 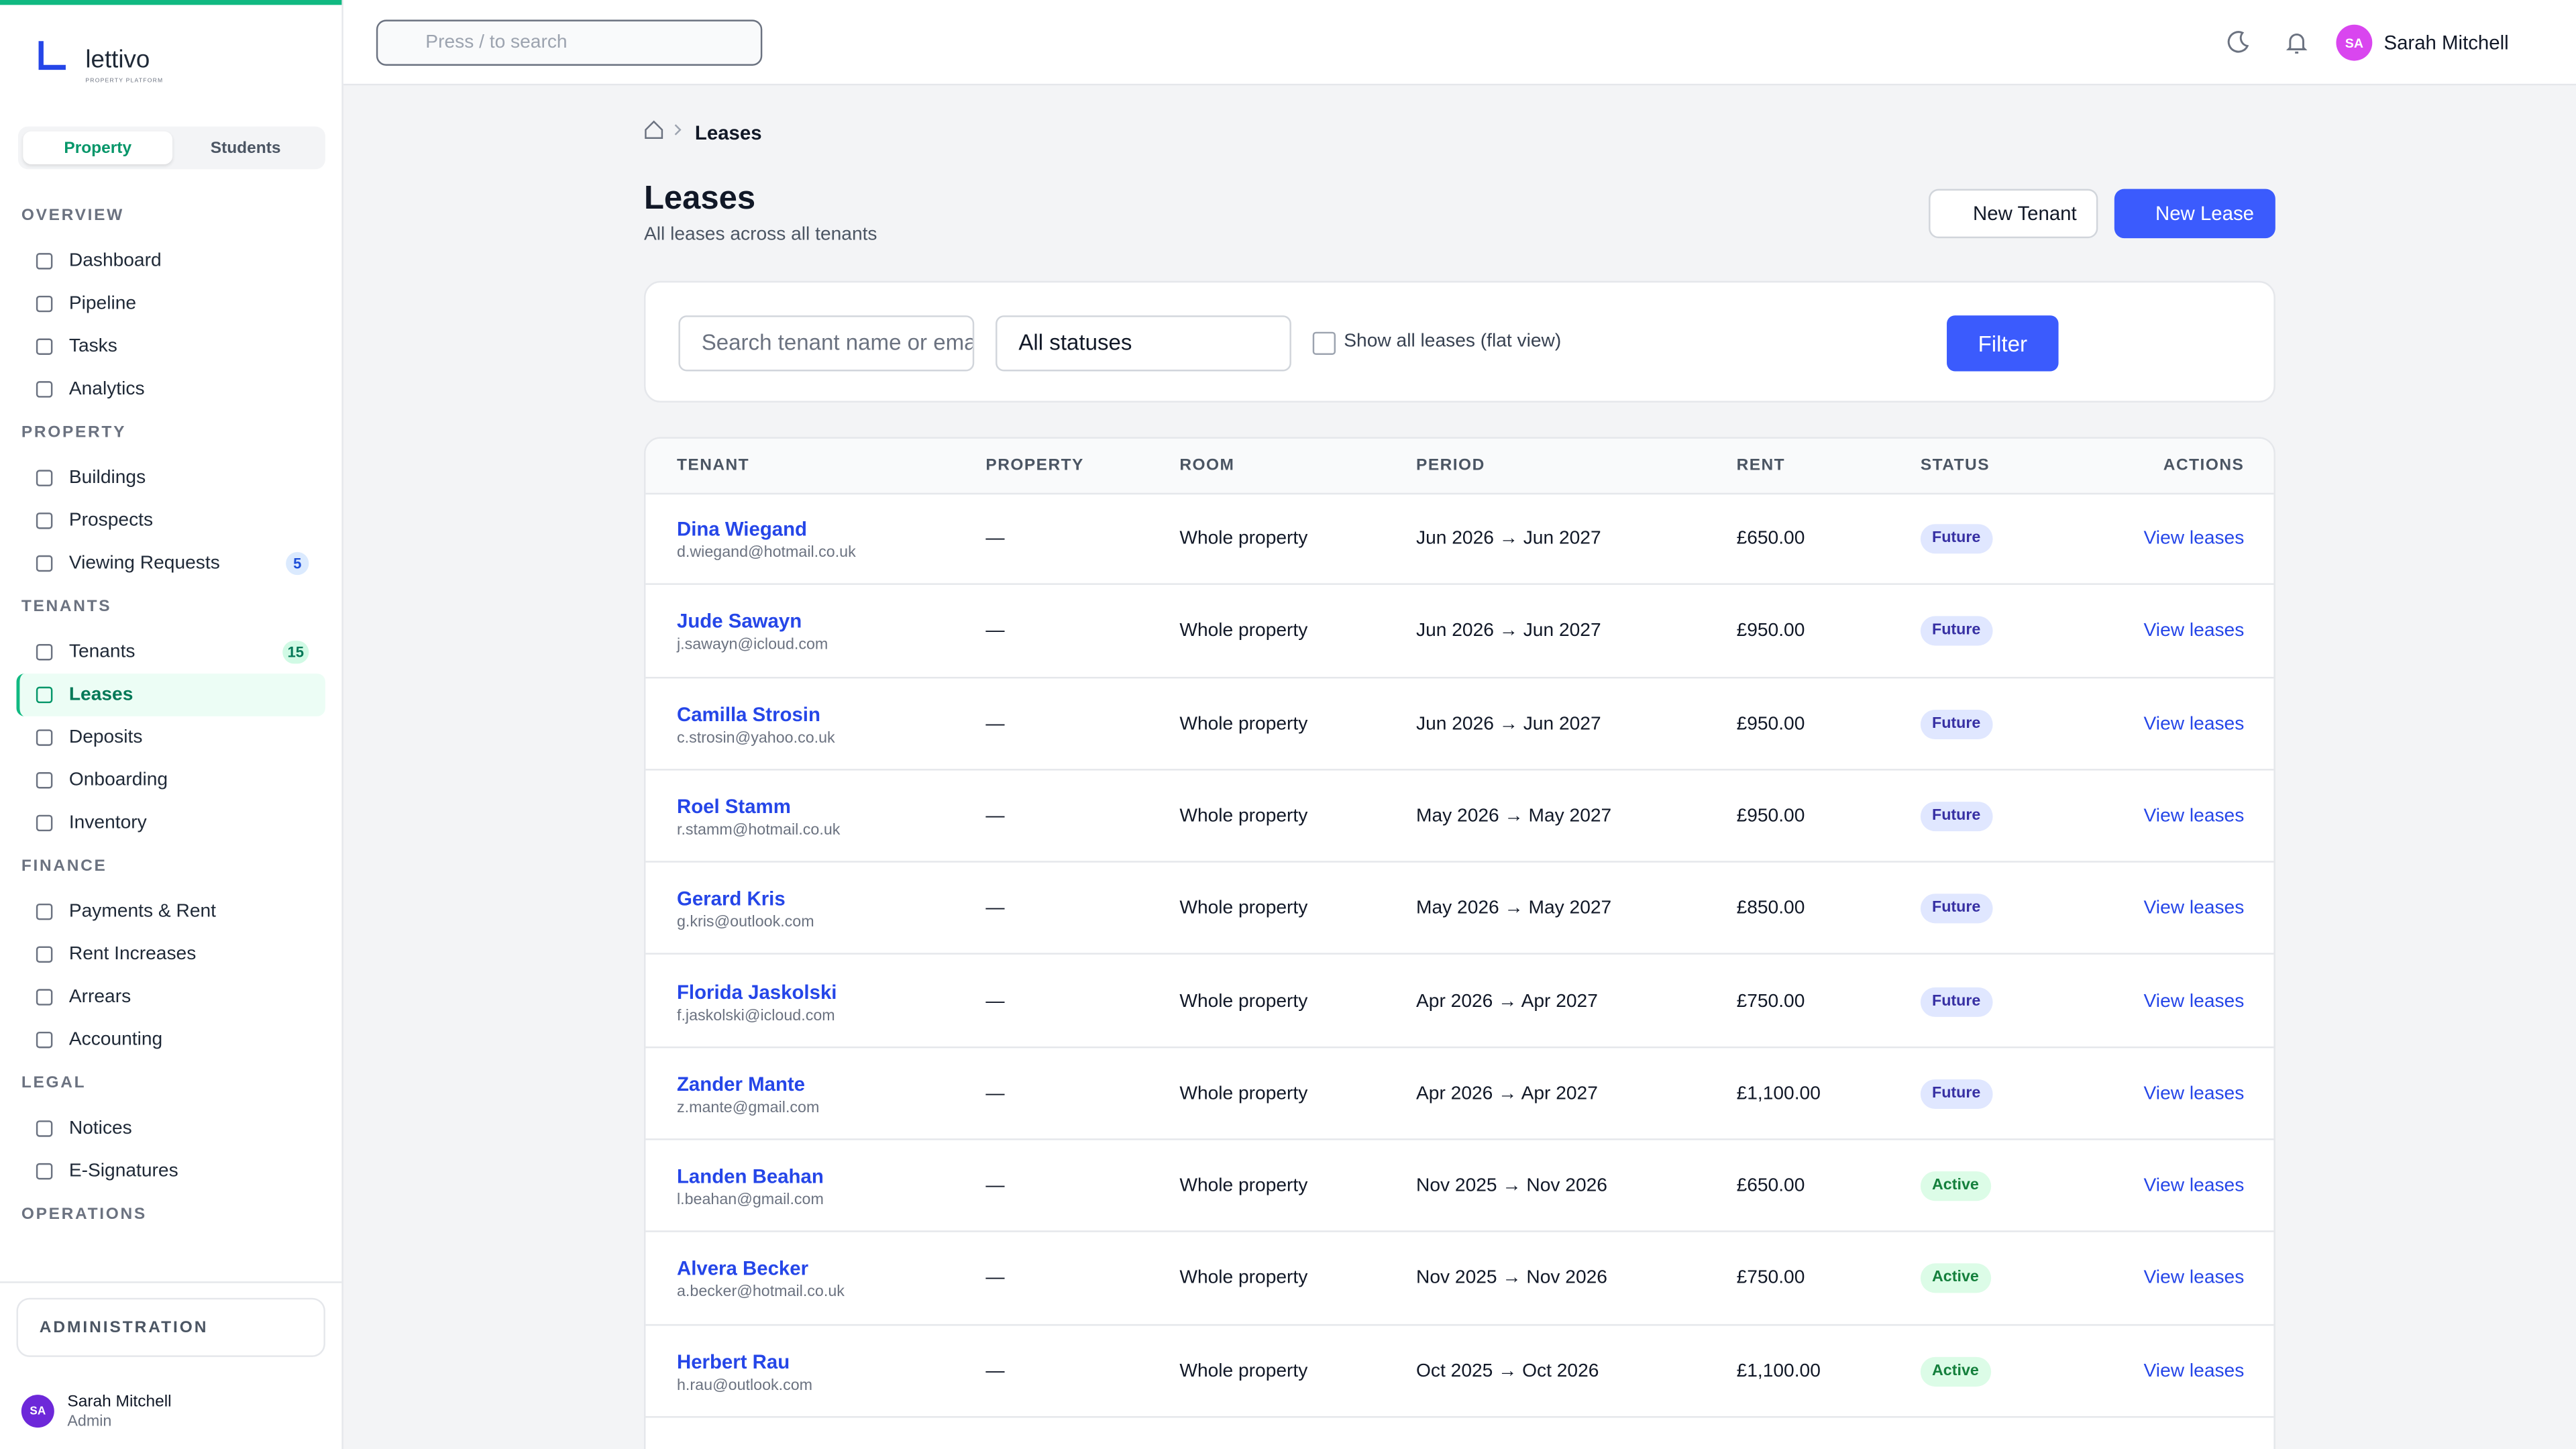 I want to click on column-header: PERIOD, so click(x=1450, y=465).